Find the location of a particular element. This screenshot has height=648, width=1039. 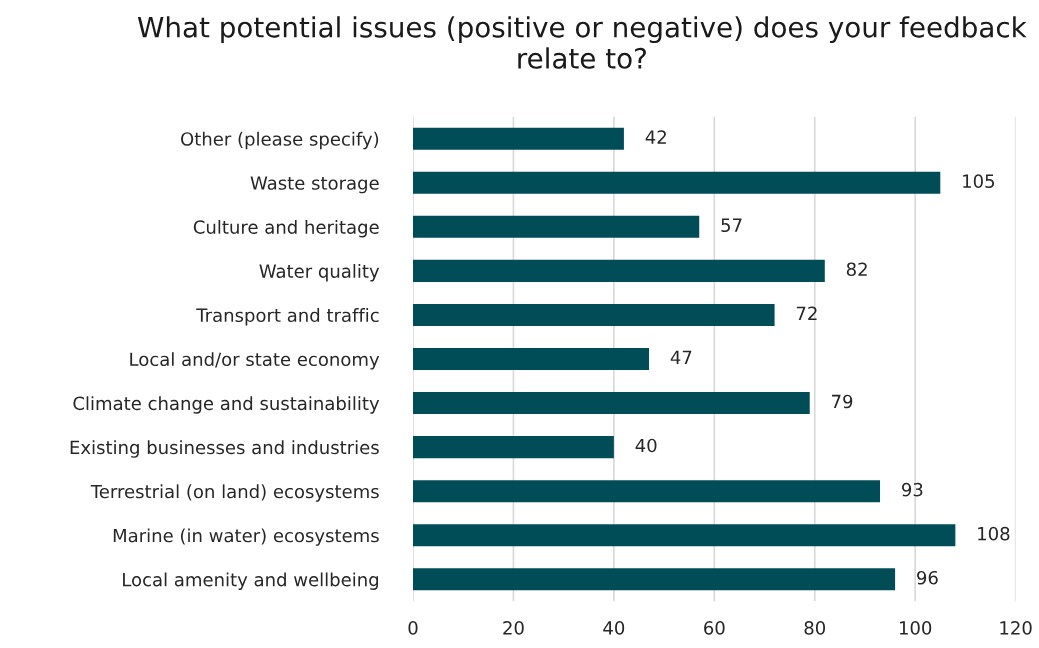

y-tick-label: Other (please specify) is located at coordinates (280, 140).